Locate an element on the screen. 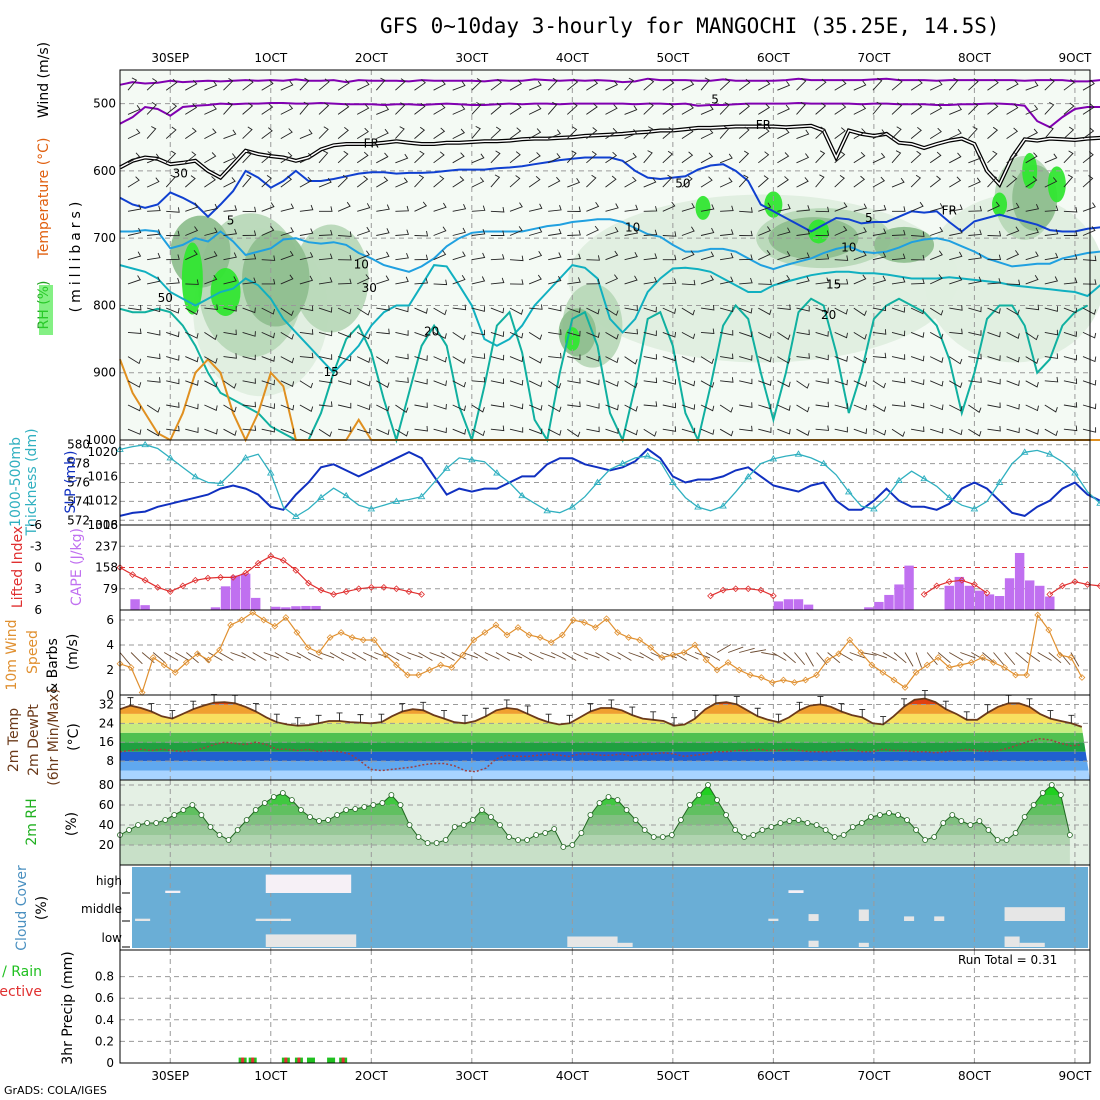 The width and height of the screenshot is (1100, 1100). rh-tick-2: 60 is located at coordinates (106, 805).